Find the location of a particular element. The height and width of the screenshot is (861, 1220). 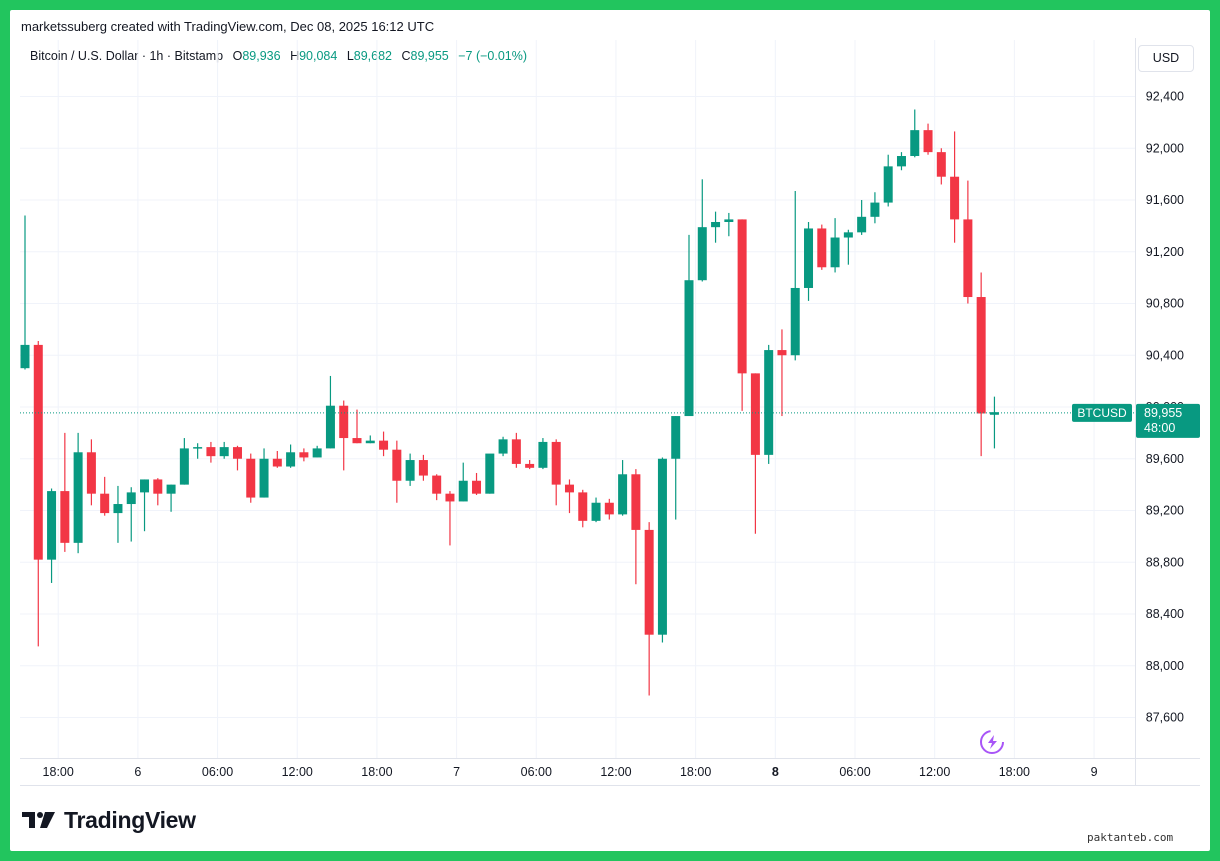

y-tick-label: 87,600 is located at coordinates (1165, 718).